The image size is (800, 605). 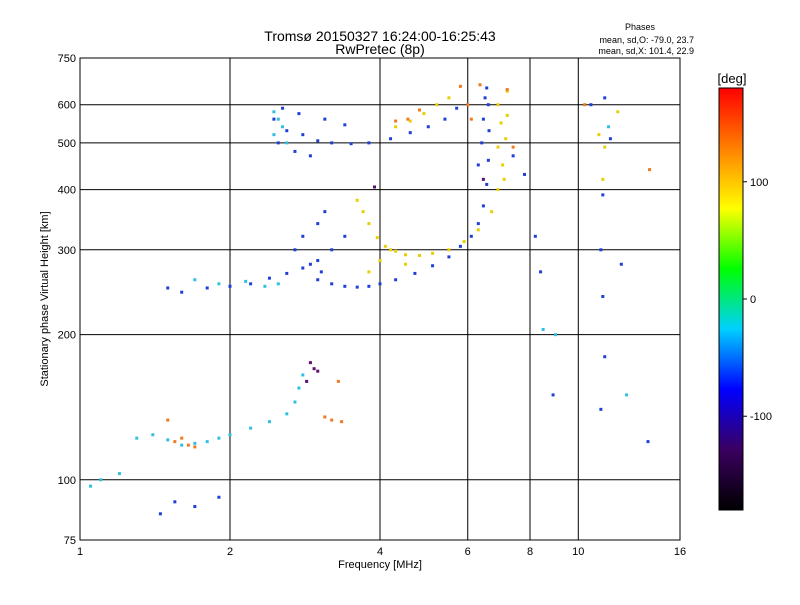 What do you see at coordinates (380, 36) in the screenshot?
I see `chart-title: Tromsø 20150327 16:24:00-16:25:43` at bounding box center [380, 36].